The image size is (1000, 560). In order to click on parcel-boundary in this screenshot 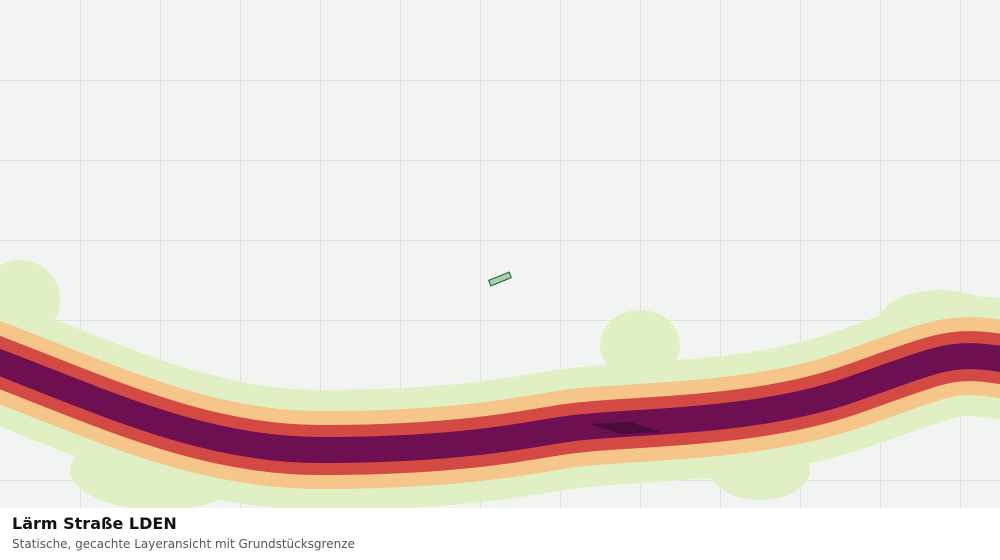, I will do `click(500, 279)`.